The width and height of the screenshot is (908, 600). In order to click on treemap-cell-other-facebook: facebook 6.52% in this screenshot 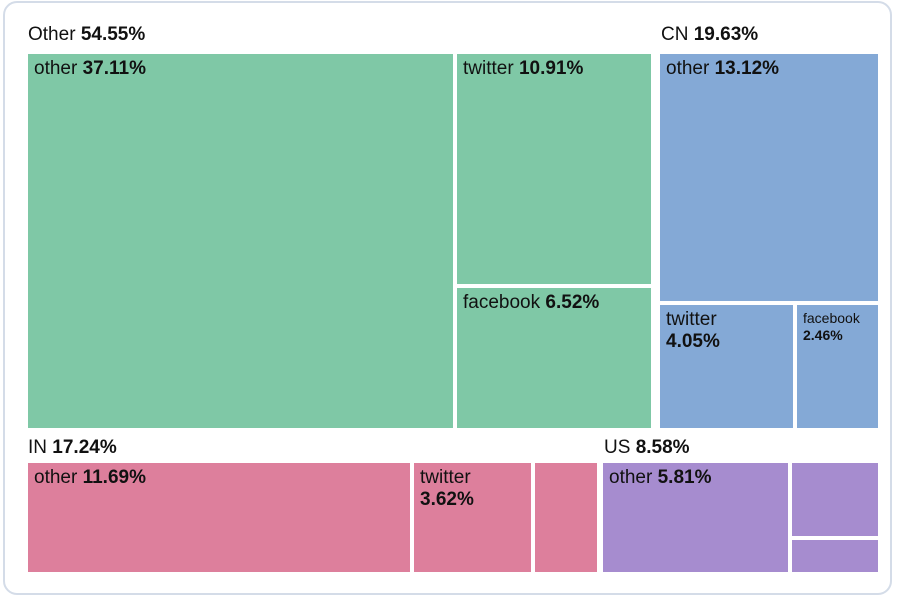, I will do `click(554, 358)`.